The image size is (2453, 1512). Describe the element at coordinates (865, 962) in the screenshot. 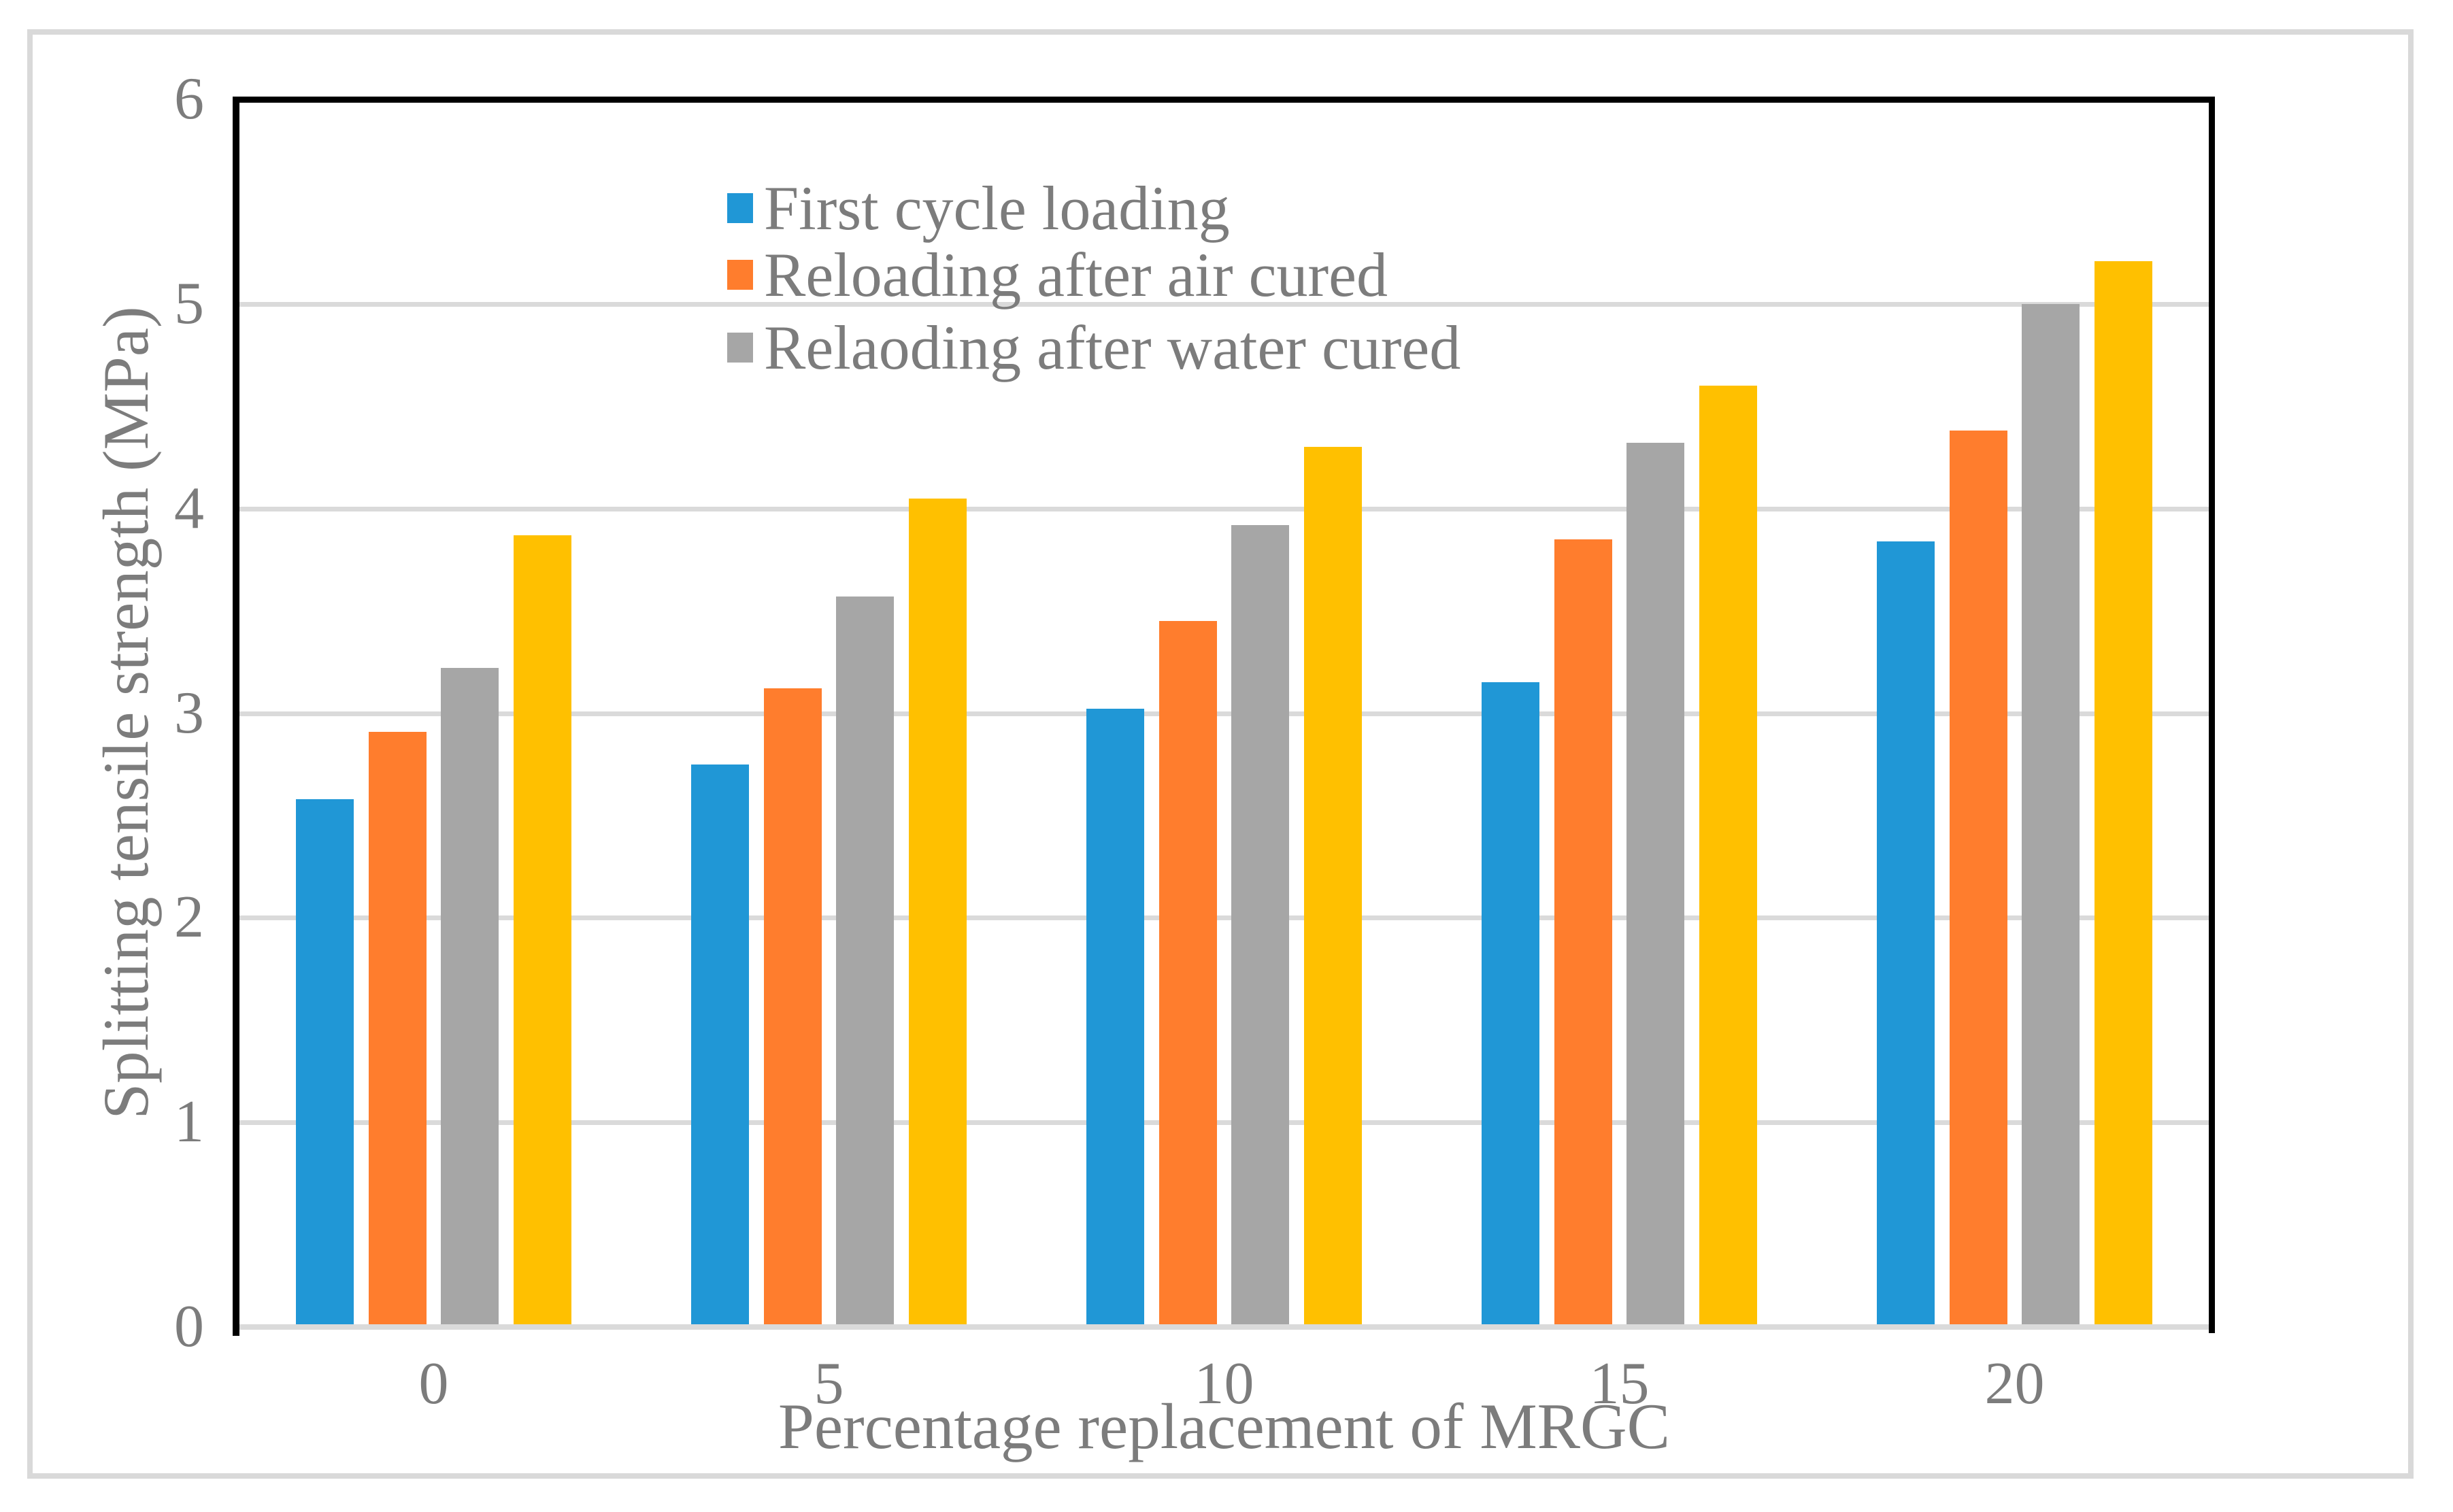

I see `bar-series3-cat5` at that location.